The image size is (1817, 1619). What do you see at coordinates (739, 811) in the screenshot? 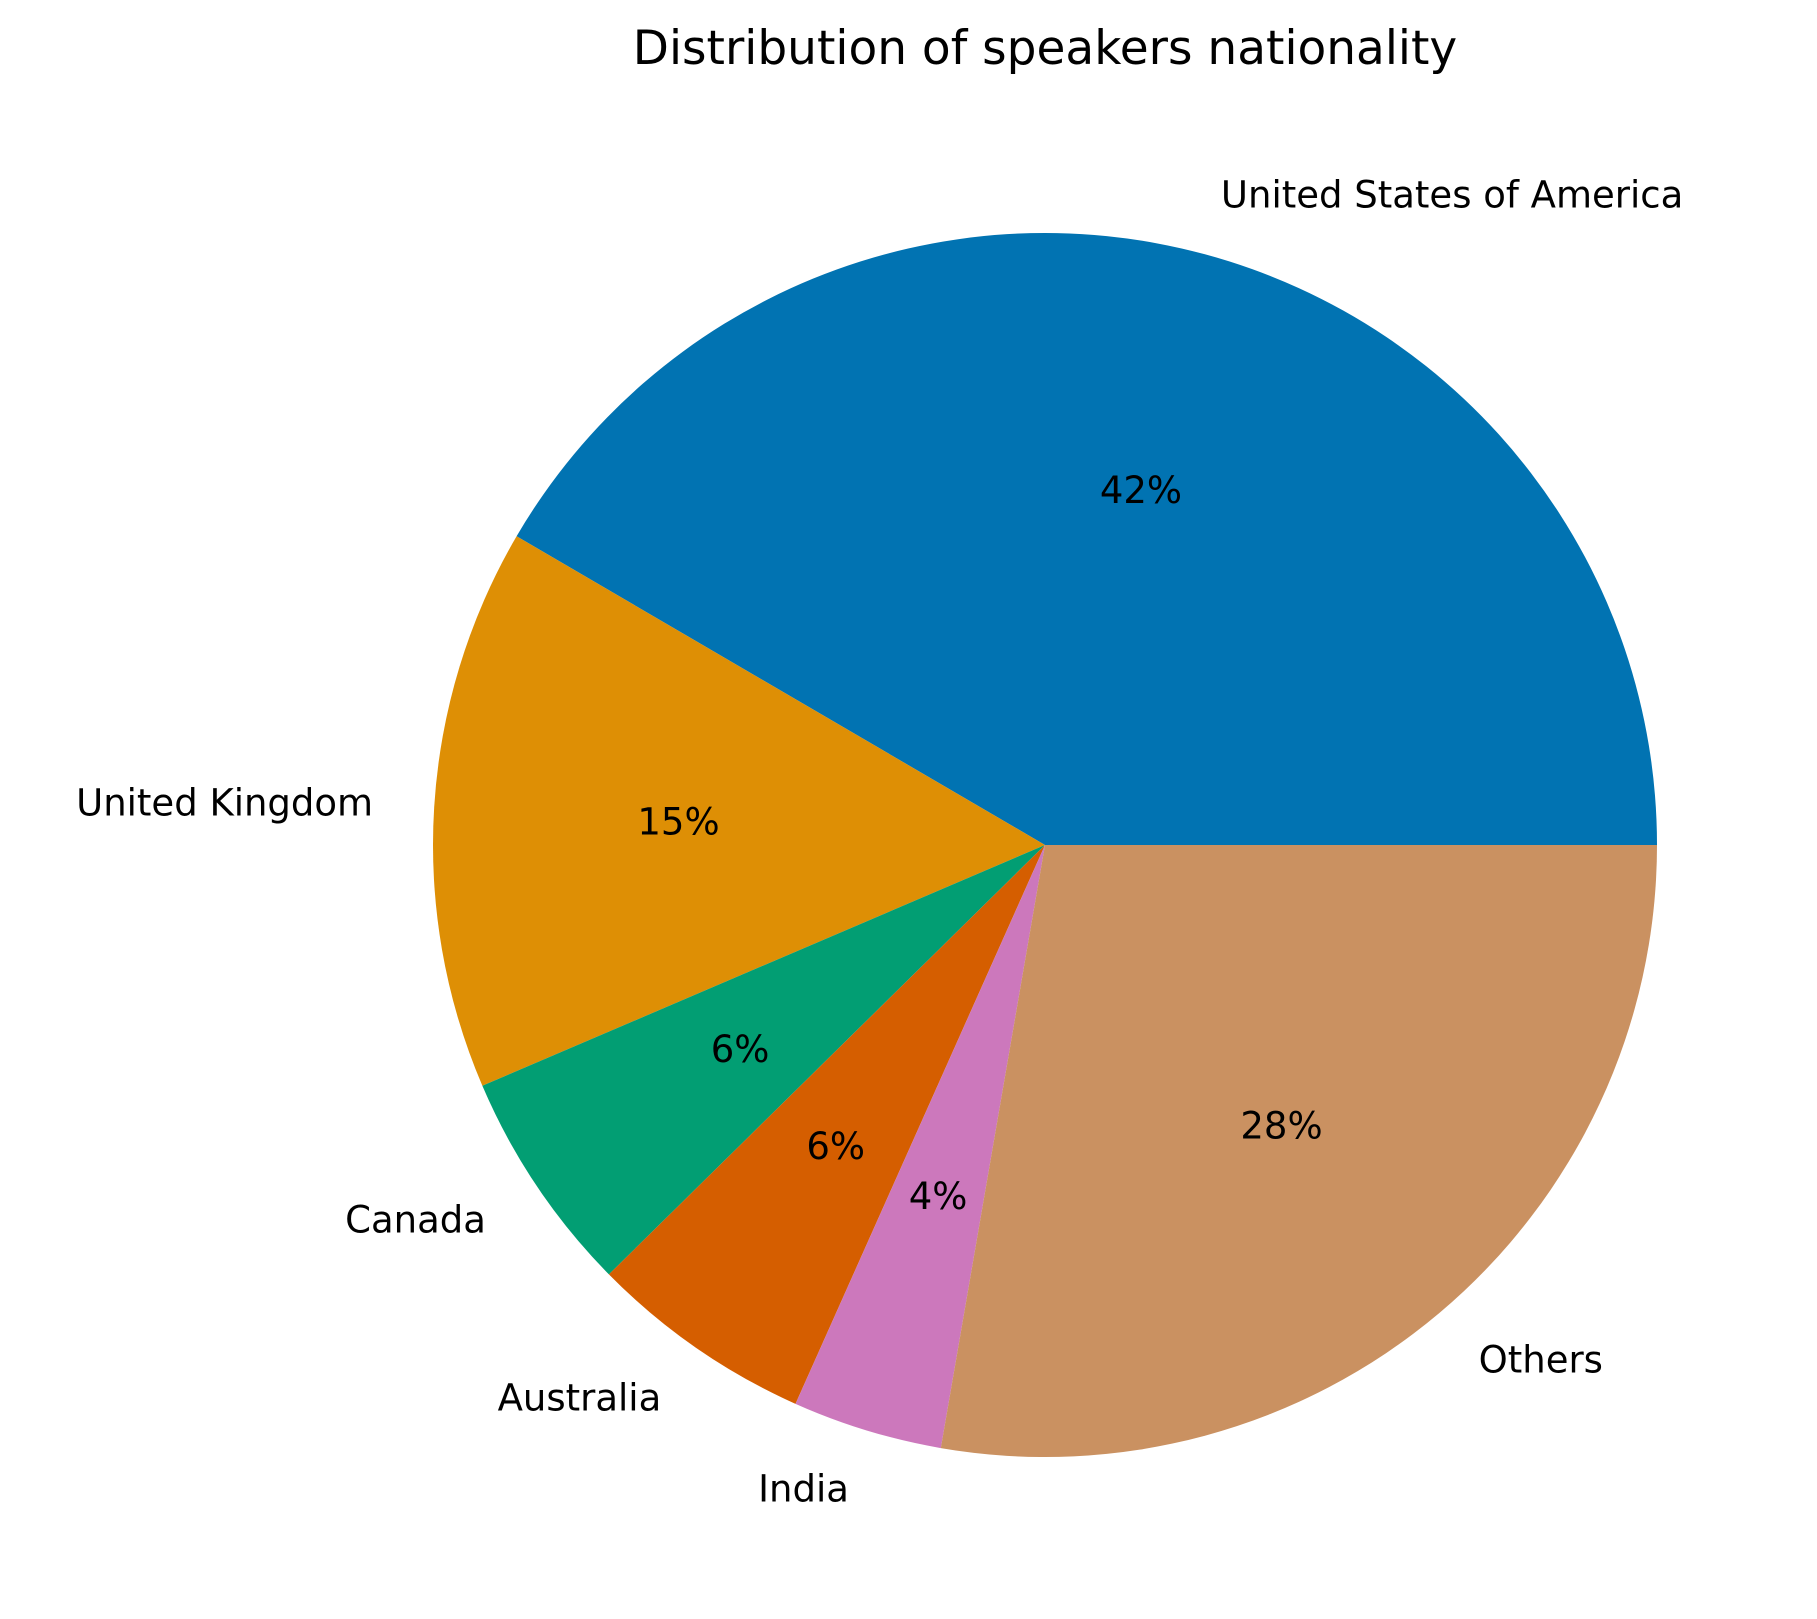
I see `pie-slice-united-kingdom` at bounding box center [739, 811].